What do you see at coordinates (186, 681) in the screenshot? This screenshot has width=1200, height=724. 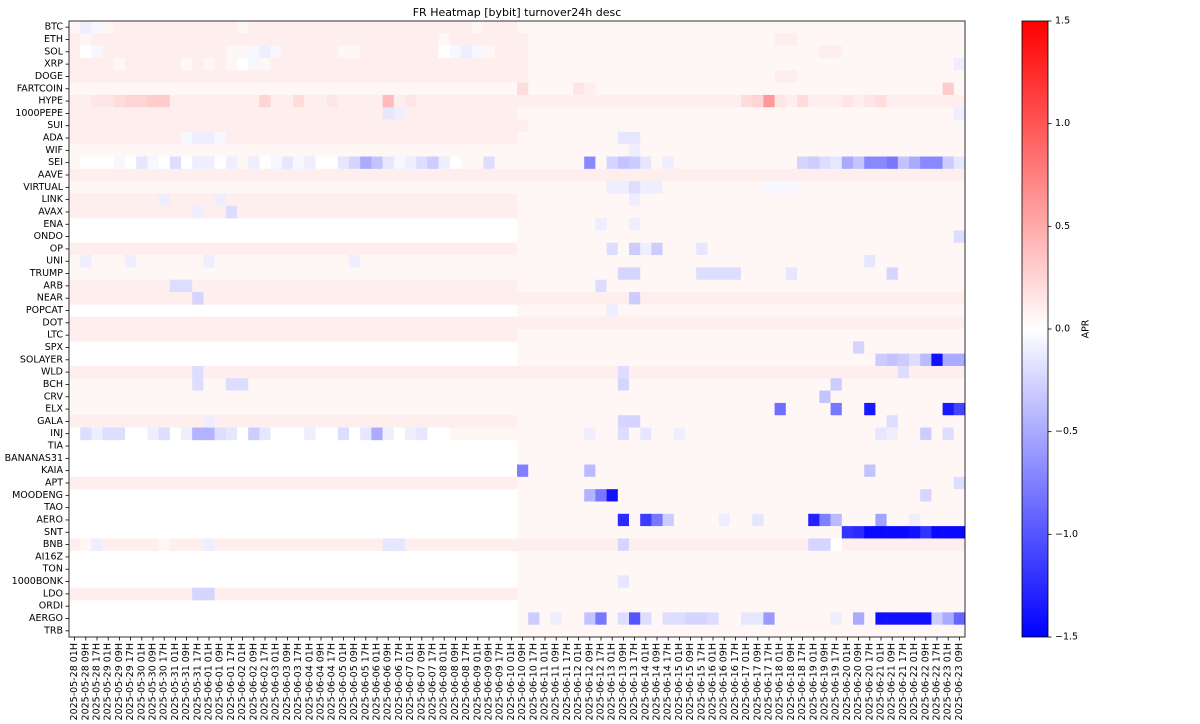 I see `x-tick-label: 2025-05-31 09H` at bounding box center [186, 681].